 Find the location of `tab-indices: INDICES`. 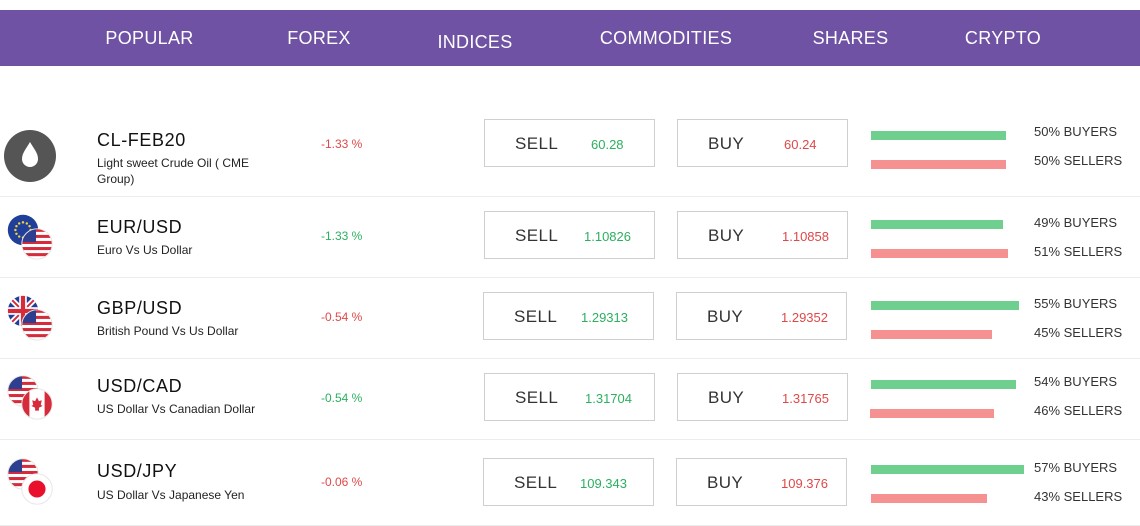

tab-indices: INDICES is located at coordinates (475, 41).